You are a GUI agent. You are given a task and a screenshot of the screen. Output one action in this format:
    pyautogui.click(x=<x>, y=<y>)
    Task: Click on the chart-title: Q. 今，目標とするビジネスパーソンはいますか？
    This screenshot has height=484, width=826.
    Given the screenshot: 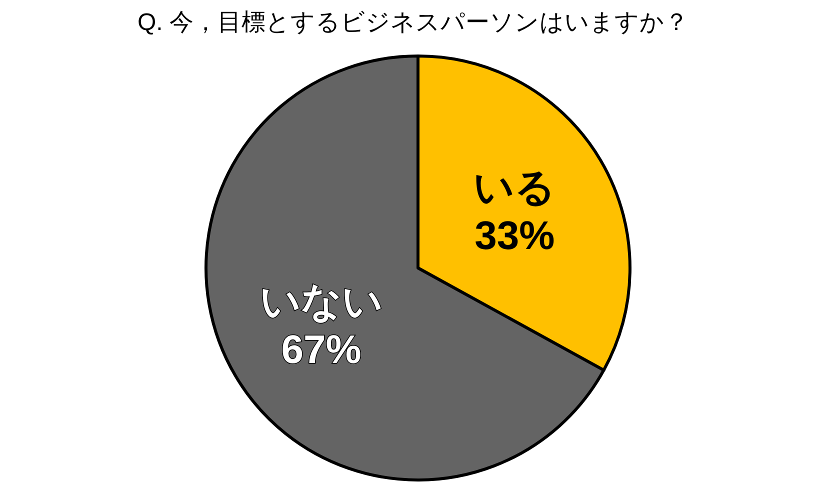 What is the action you would take?
    pyautogui.click(x=413, y=22)
    